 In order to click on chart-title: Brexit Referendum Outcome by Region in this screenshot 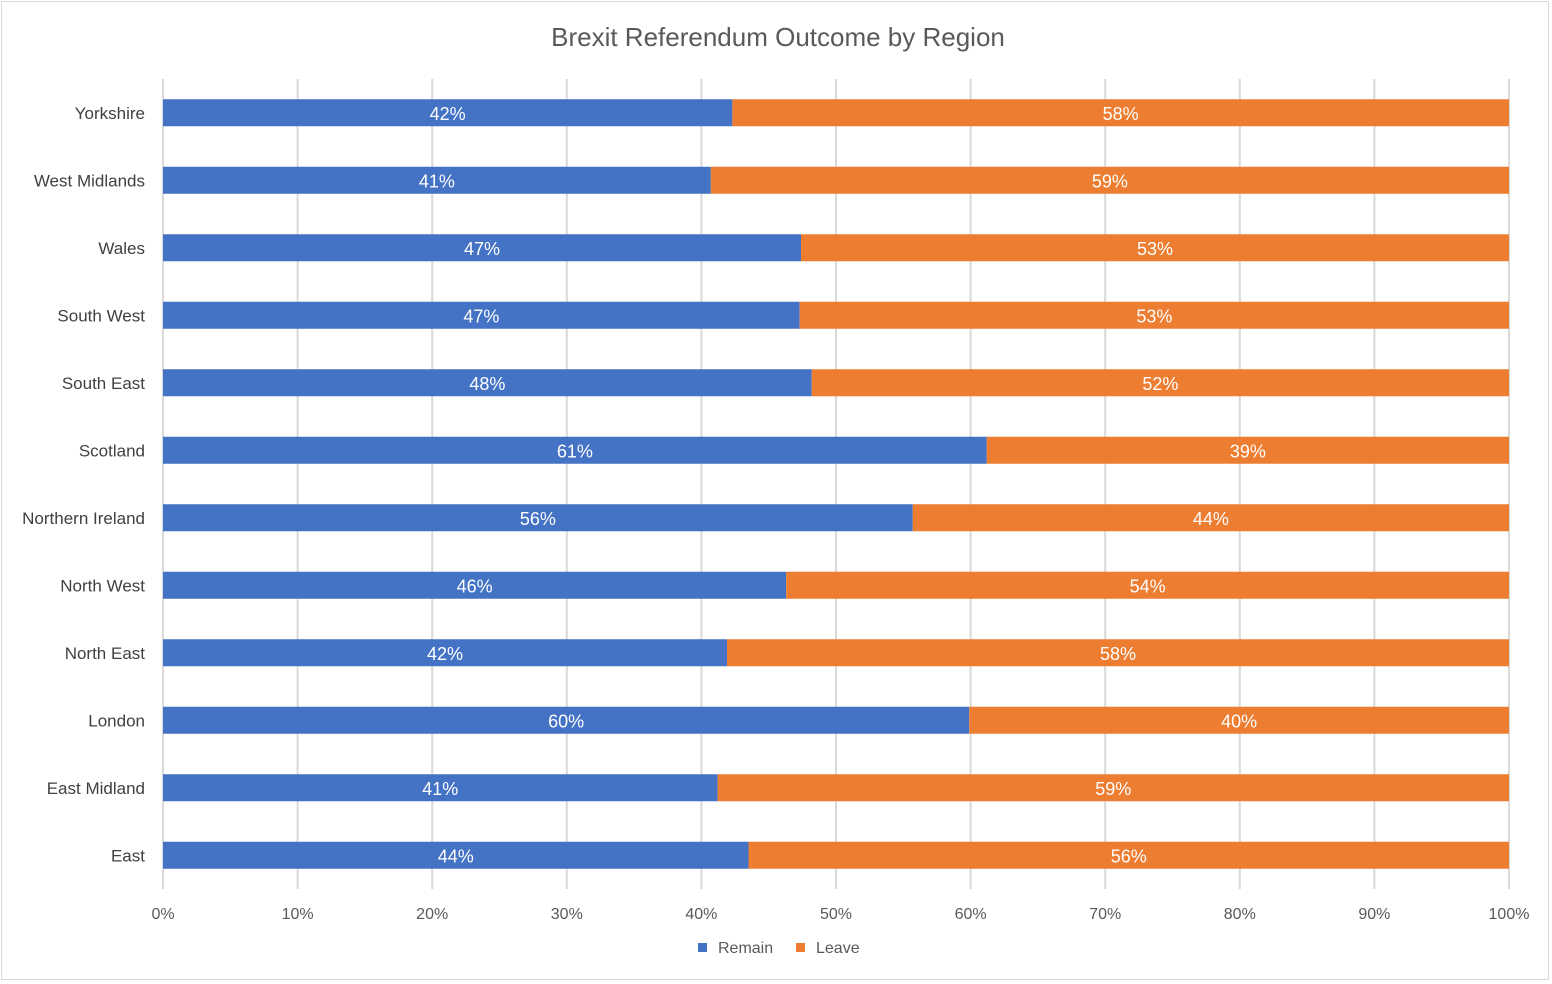, I will do `click(778, 37)`.